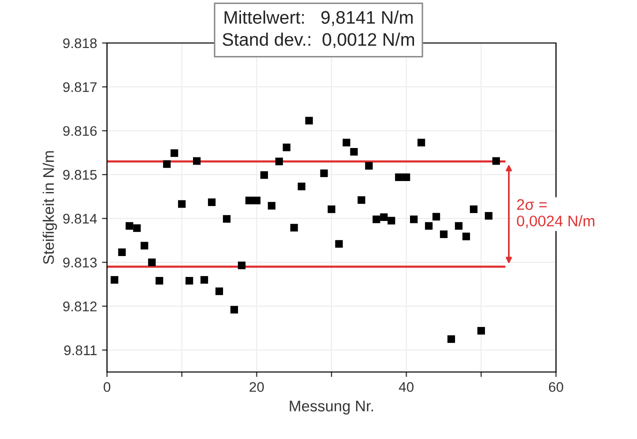 This screenshot has width=637, height=439. What do you see at coordinates (80, 263) in the screenshot?
I see `y-tick-label: 9.813` at bounding box center [80, 263].